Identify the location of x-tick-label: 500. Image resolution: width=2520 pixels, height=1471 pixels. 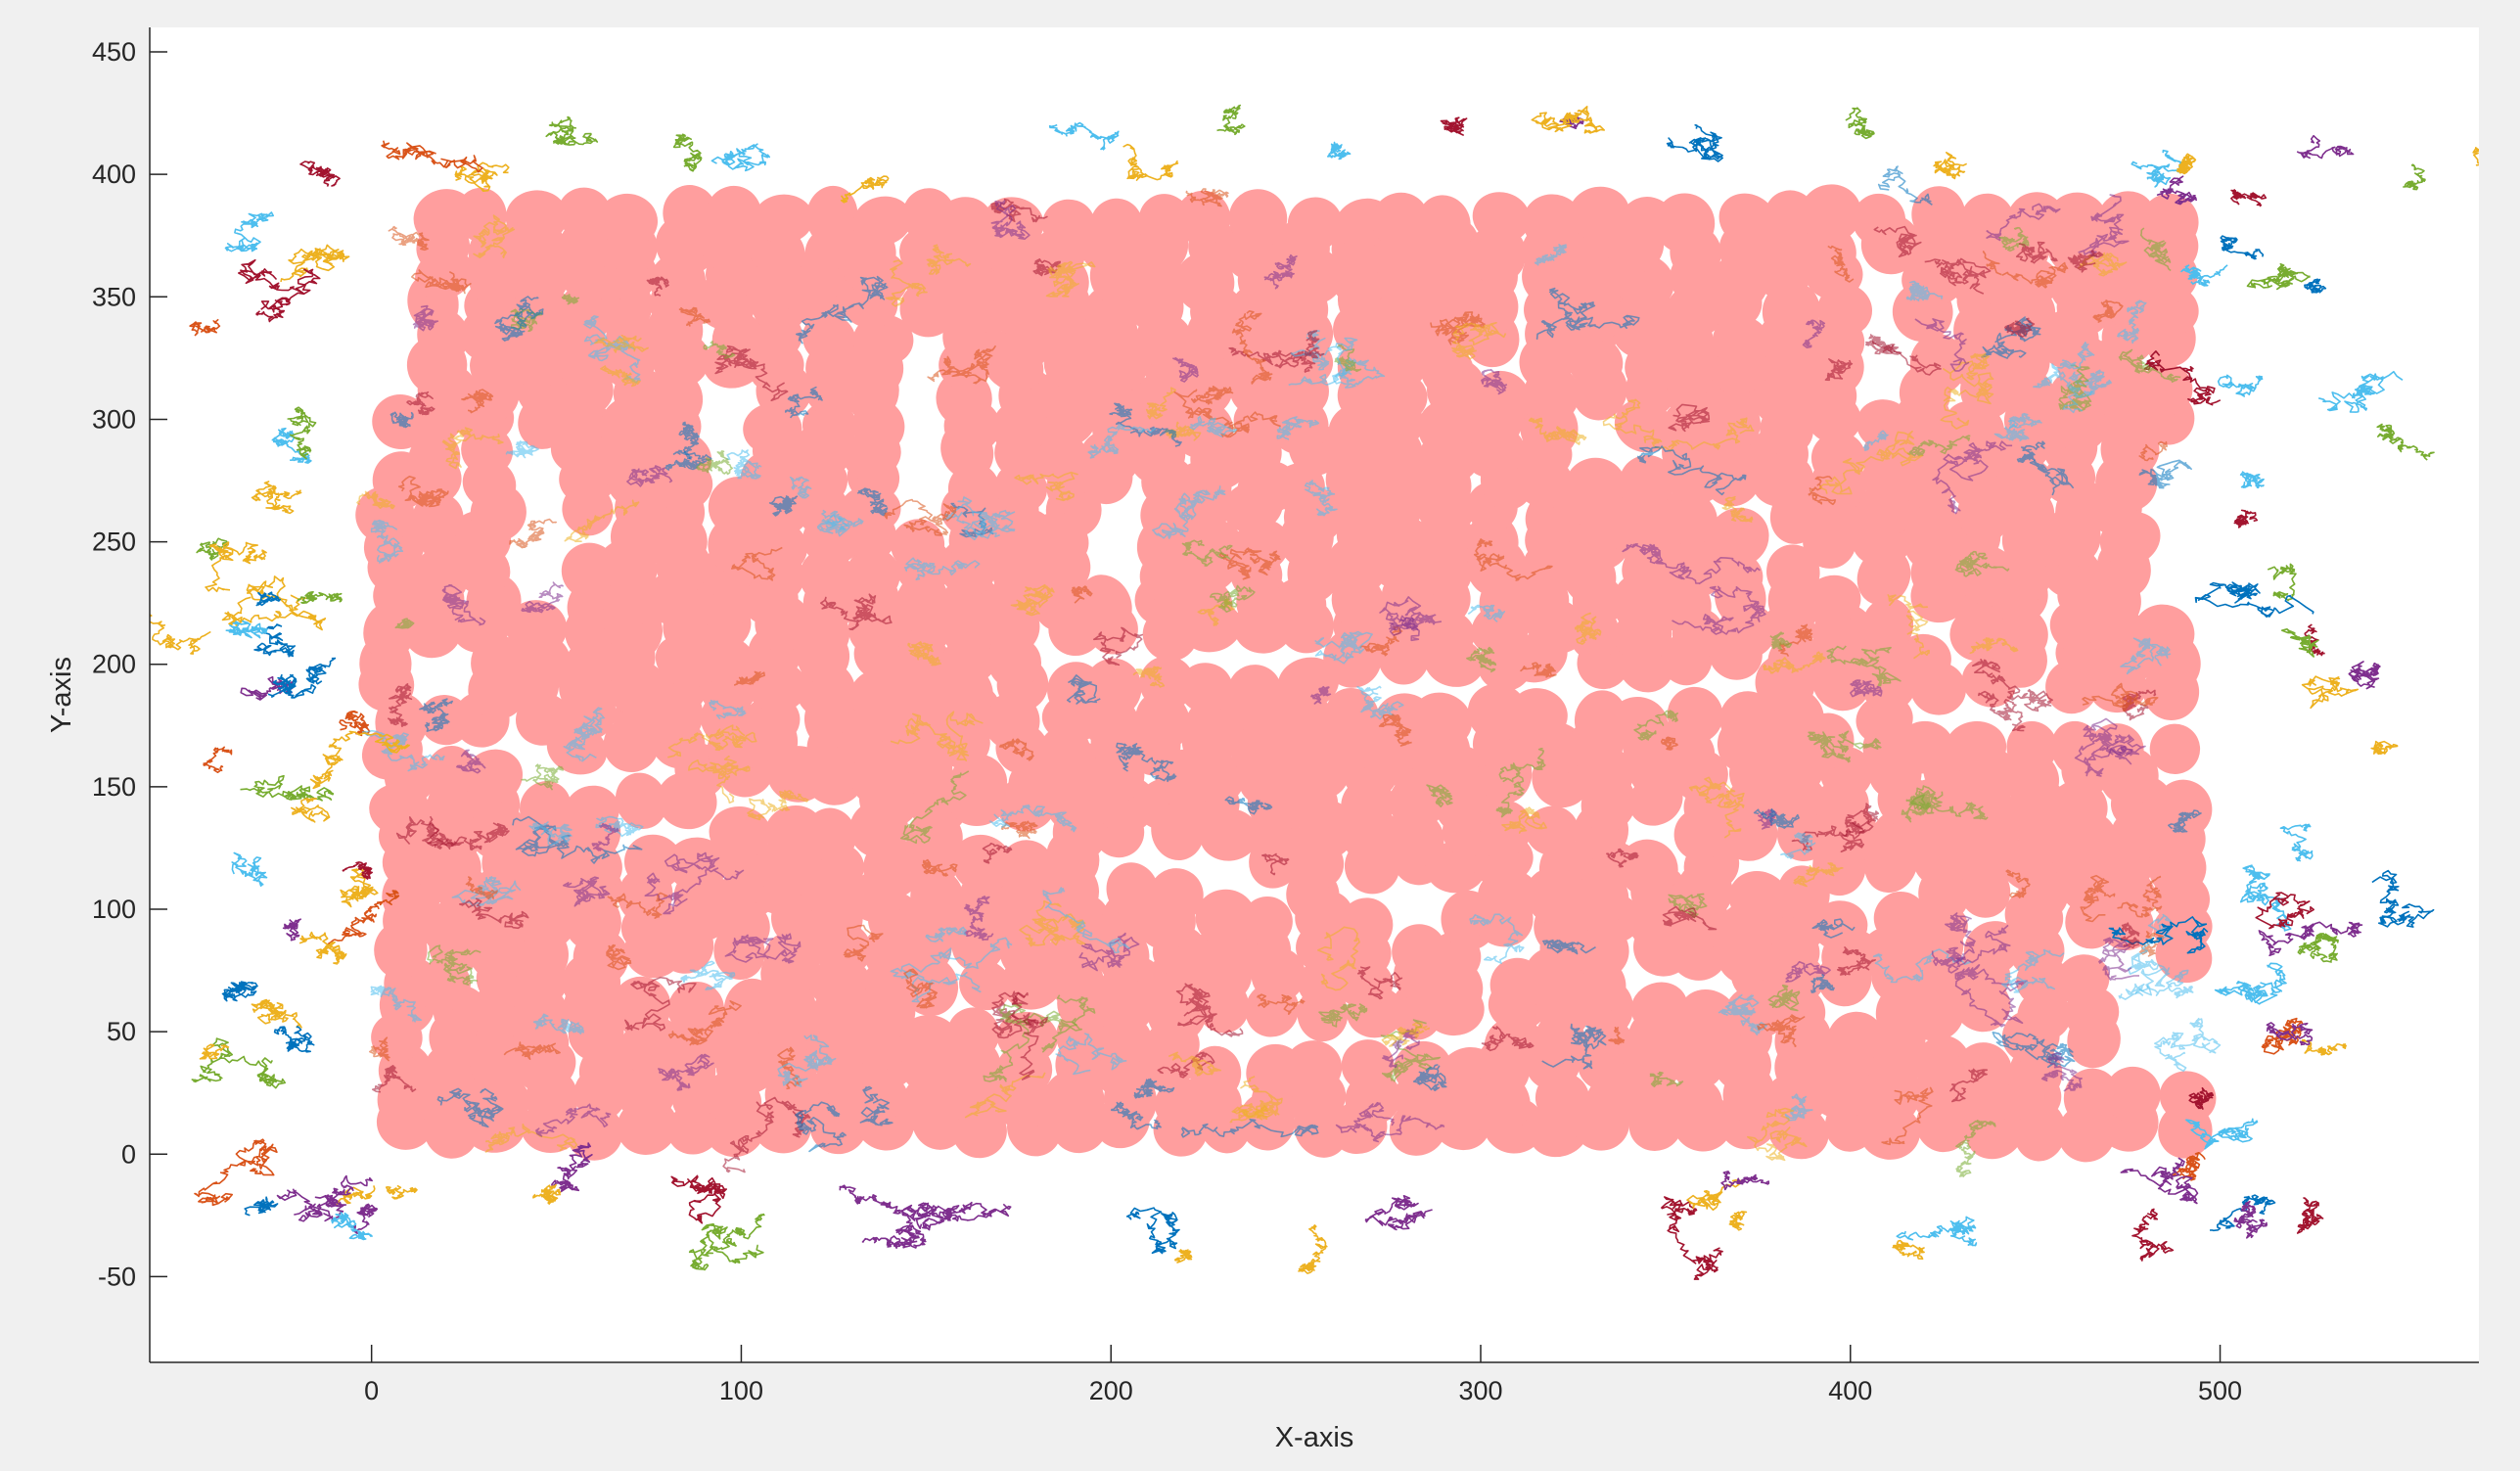
(2220, 1390).